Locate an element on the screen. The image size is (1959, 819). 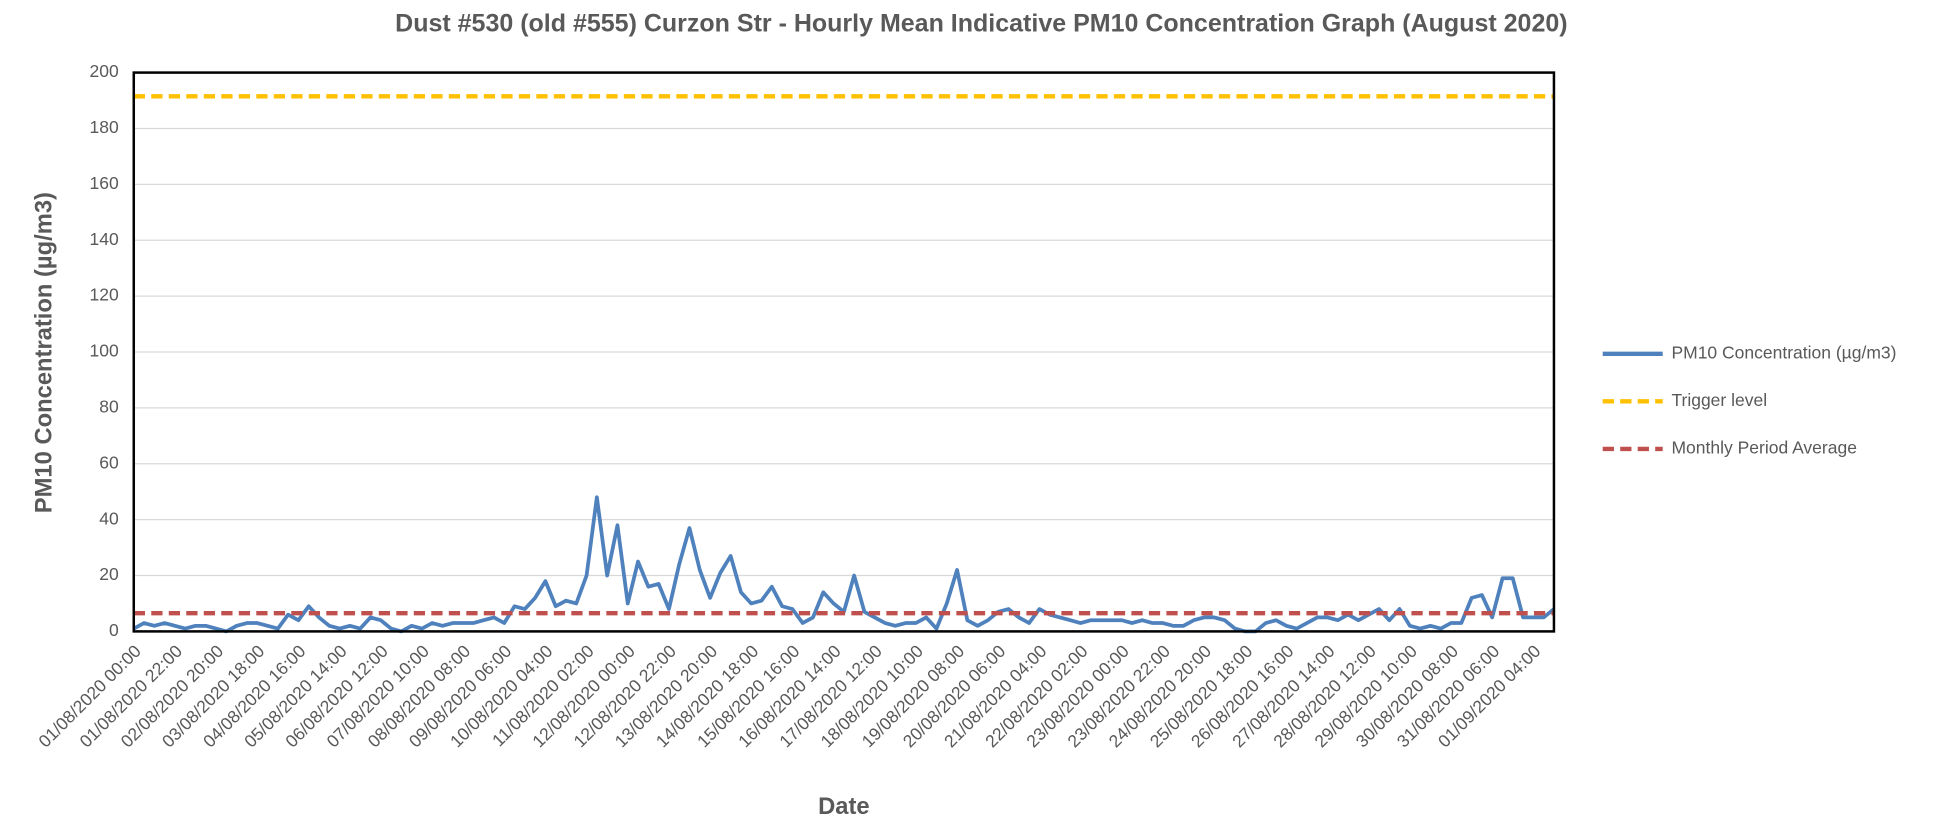
legend-label: PM10 Concentration (µg/m3) is located at coordinates (1783, 352).